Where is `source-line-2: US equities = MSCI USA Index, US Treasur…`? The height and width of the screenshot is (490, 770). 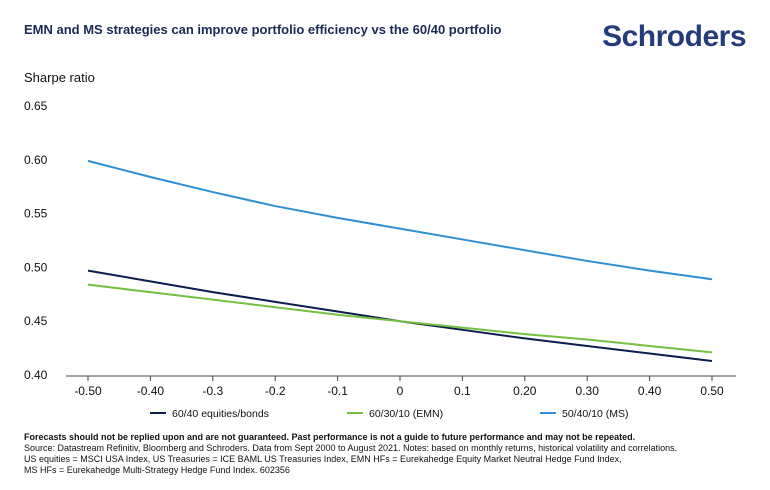 source-line-2: US equities = MSCI USA Index, US Treasur… is located at coordinates (323, 459).